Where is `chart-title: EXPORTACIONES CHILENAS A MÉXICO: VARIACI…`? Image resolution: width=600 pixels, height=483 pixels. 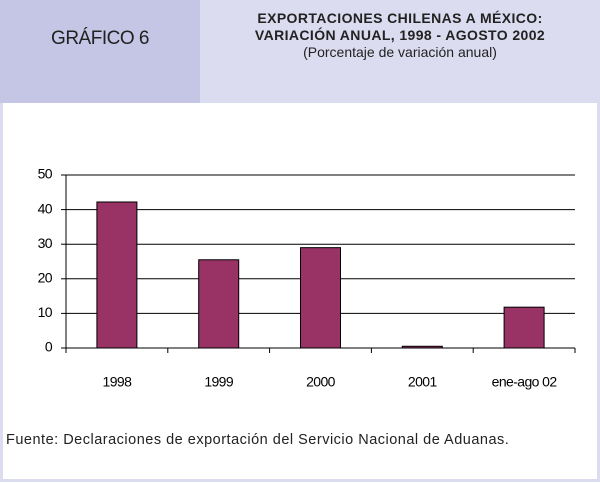
chart-title: EXPORTACIONES CHILENAS A MÉXICO: VARIACI… is located at coordinates (400, 35).